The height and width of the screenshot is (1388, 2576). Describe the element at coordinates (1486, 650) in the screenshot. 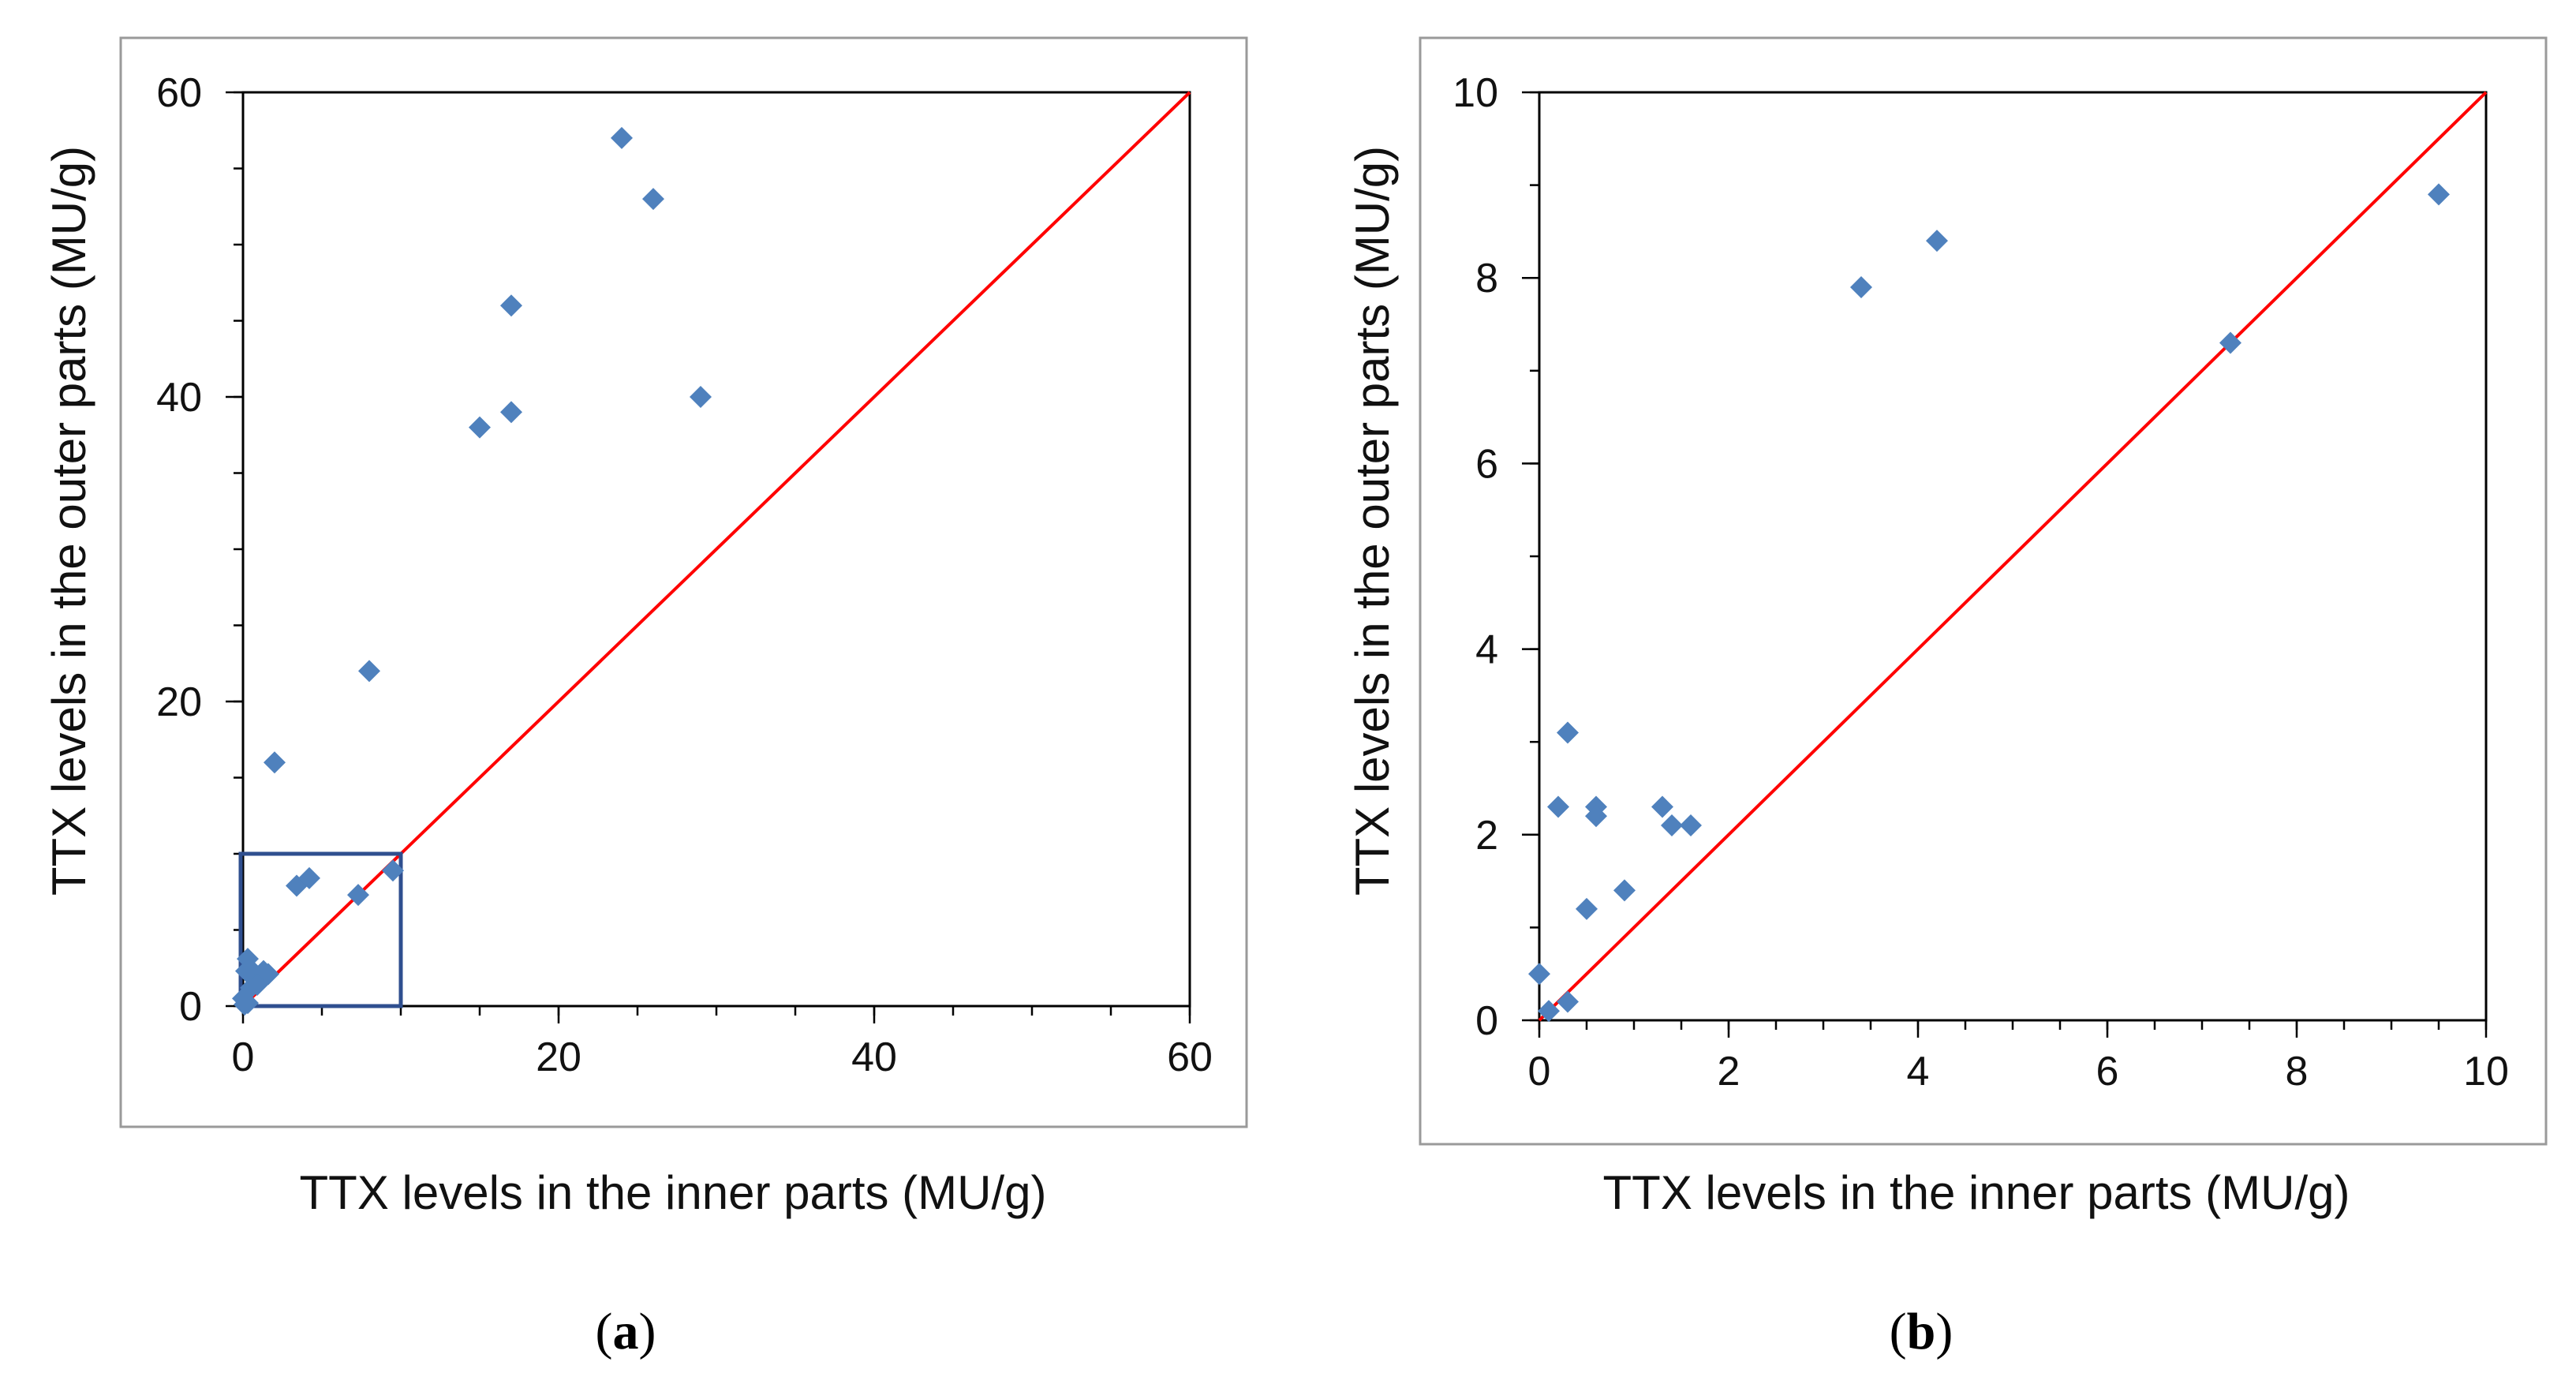

I see `panel-b-y-tick-label: 4` at that location.